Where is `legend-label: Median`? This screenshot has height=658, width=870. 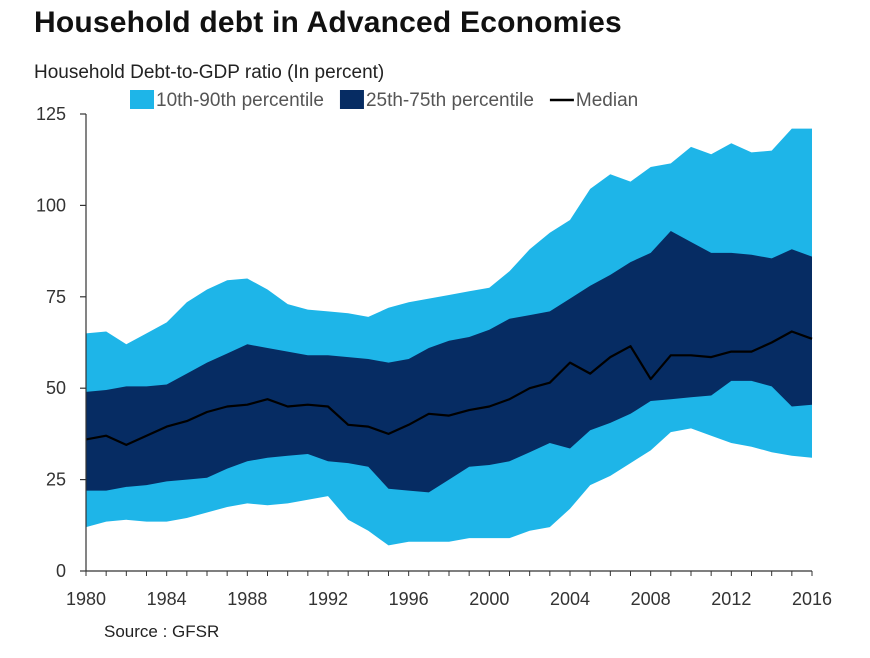
legend-label: Median is located at coordinates (607, 100).